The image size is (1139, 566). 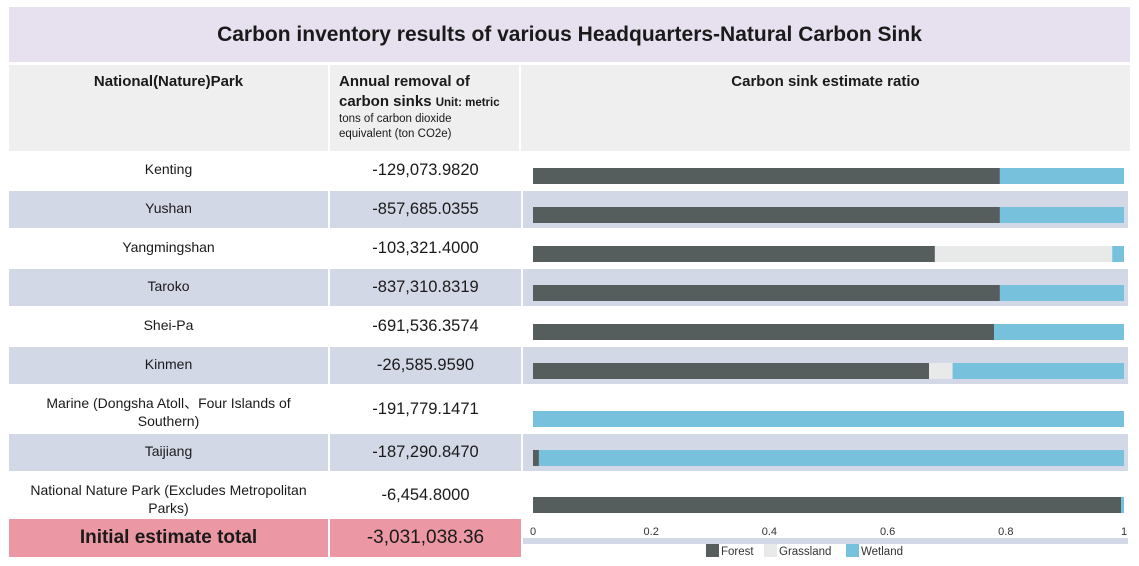 What do you see at coordinates (425, 287) in the screenshot?
I see `removal-value: -837,310.8319` at bounding box center [425, 287].